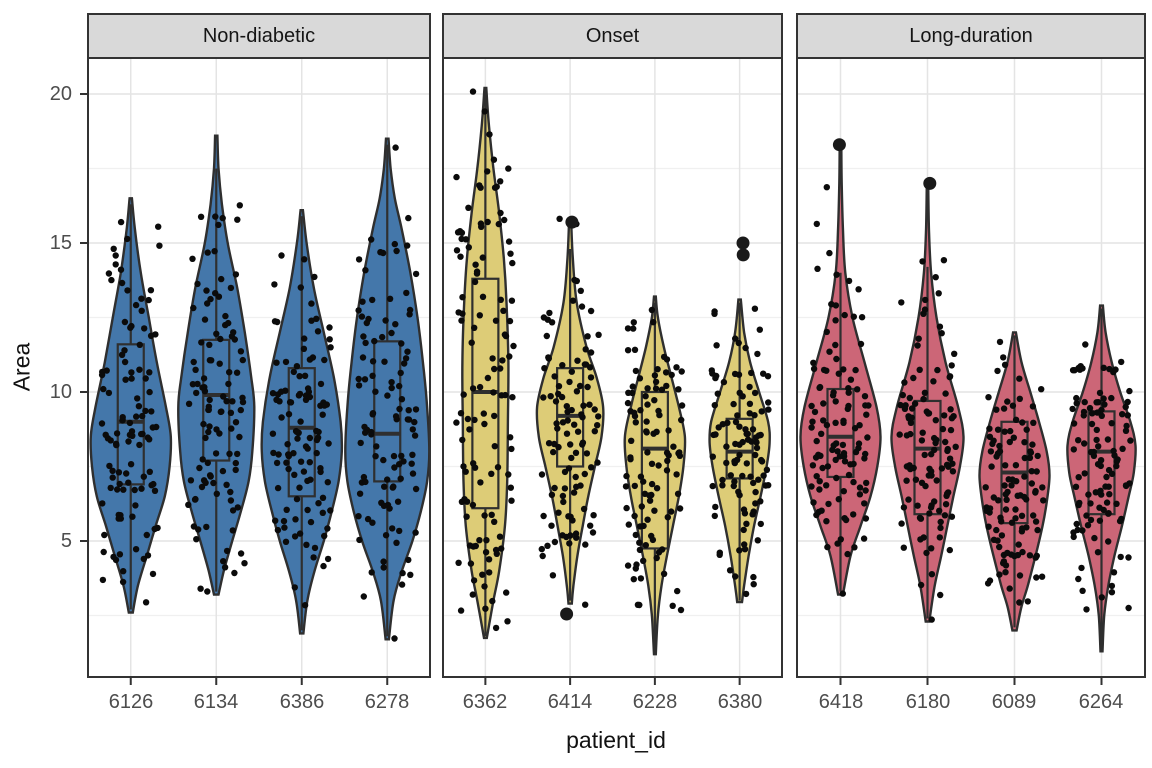  What do you see at coordinates (841, 702) in the screenshot?
I see `x-tick-label: 6418` at bounding box center [841, 702].